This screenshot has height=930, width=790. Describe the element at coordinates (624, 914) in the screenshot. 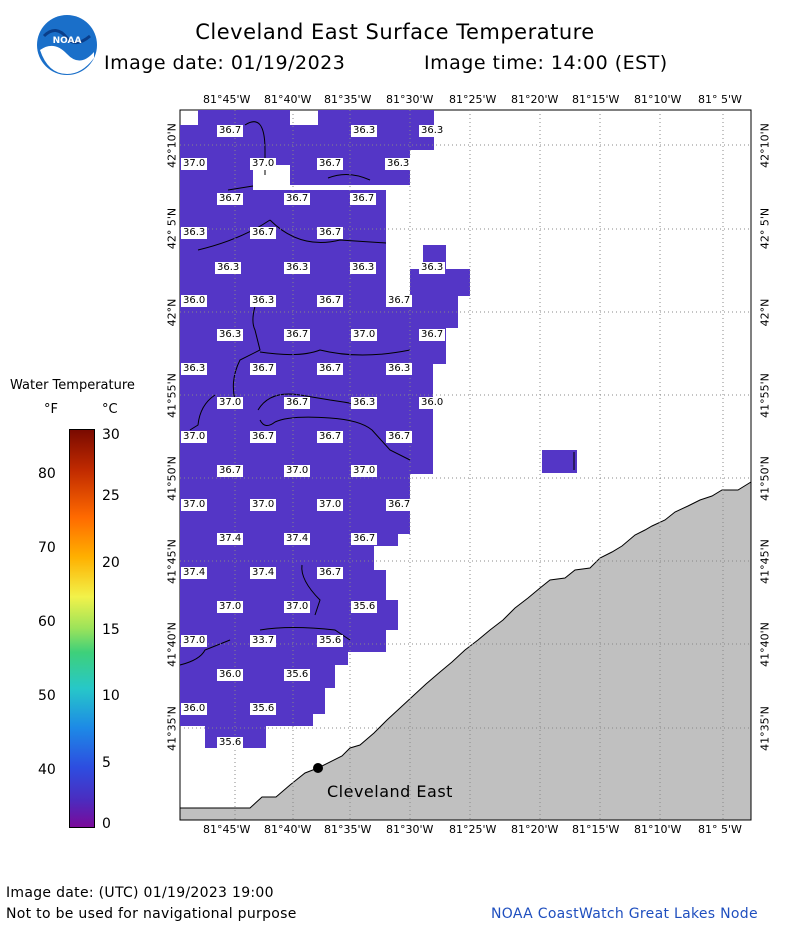

I see `footer-credit: NOAA CoastWatch Great Lakes Node` at that location.